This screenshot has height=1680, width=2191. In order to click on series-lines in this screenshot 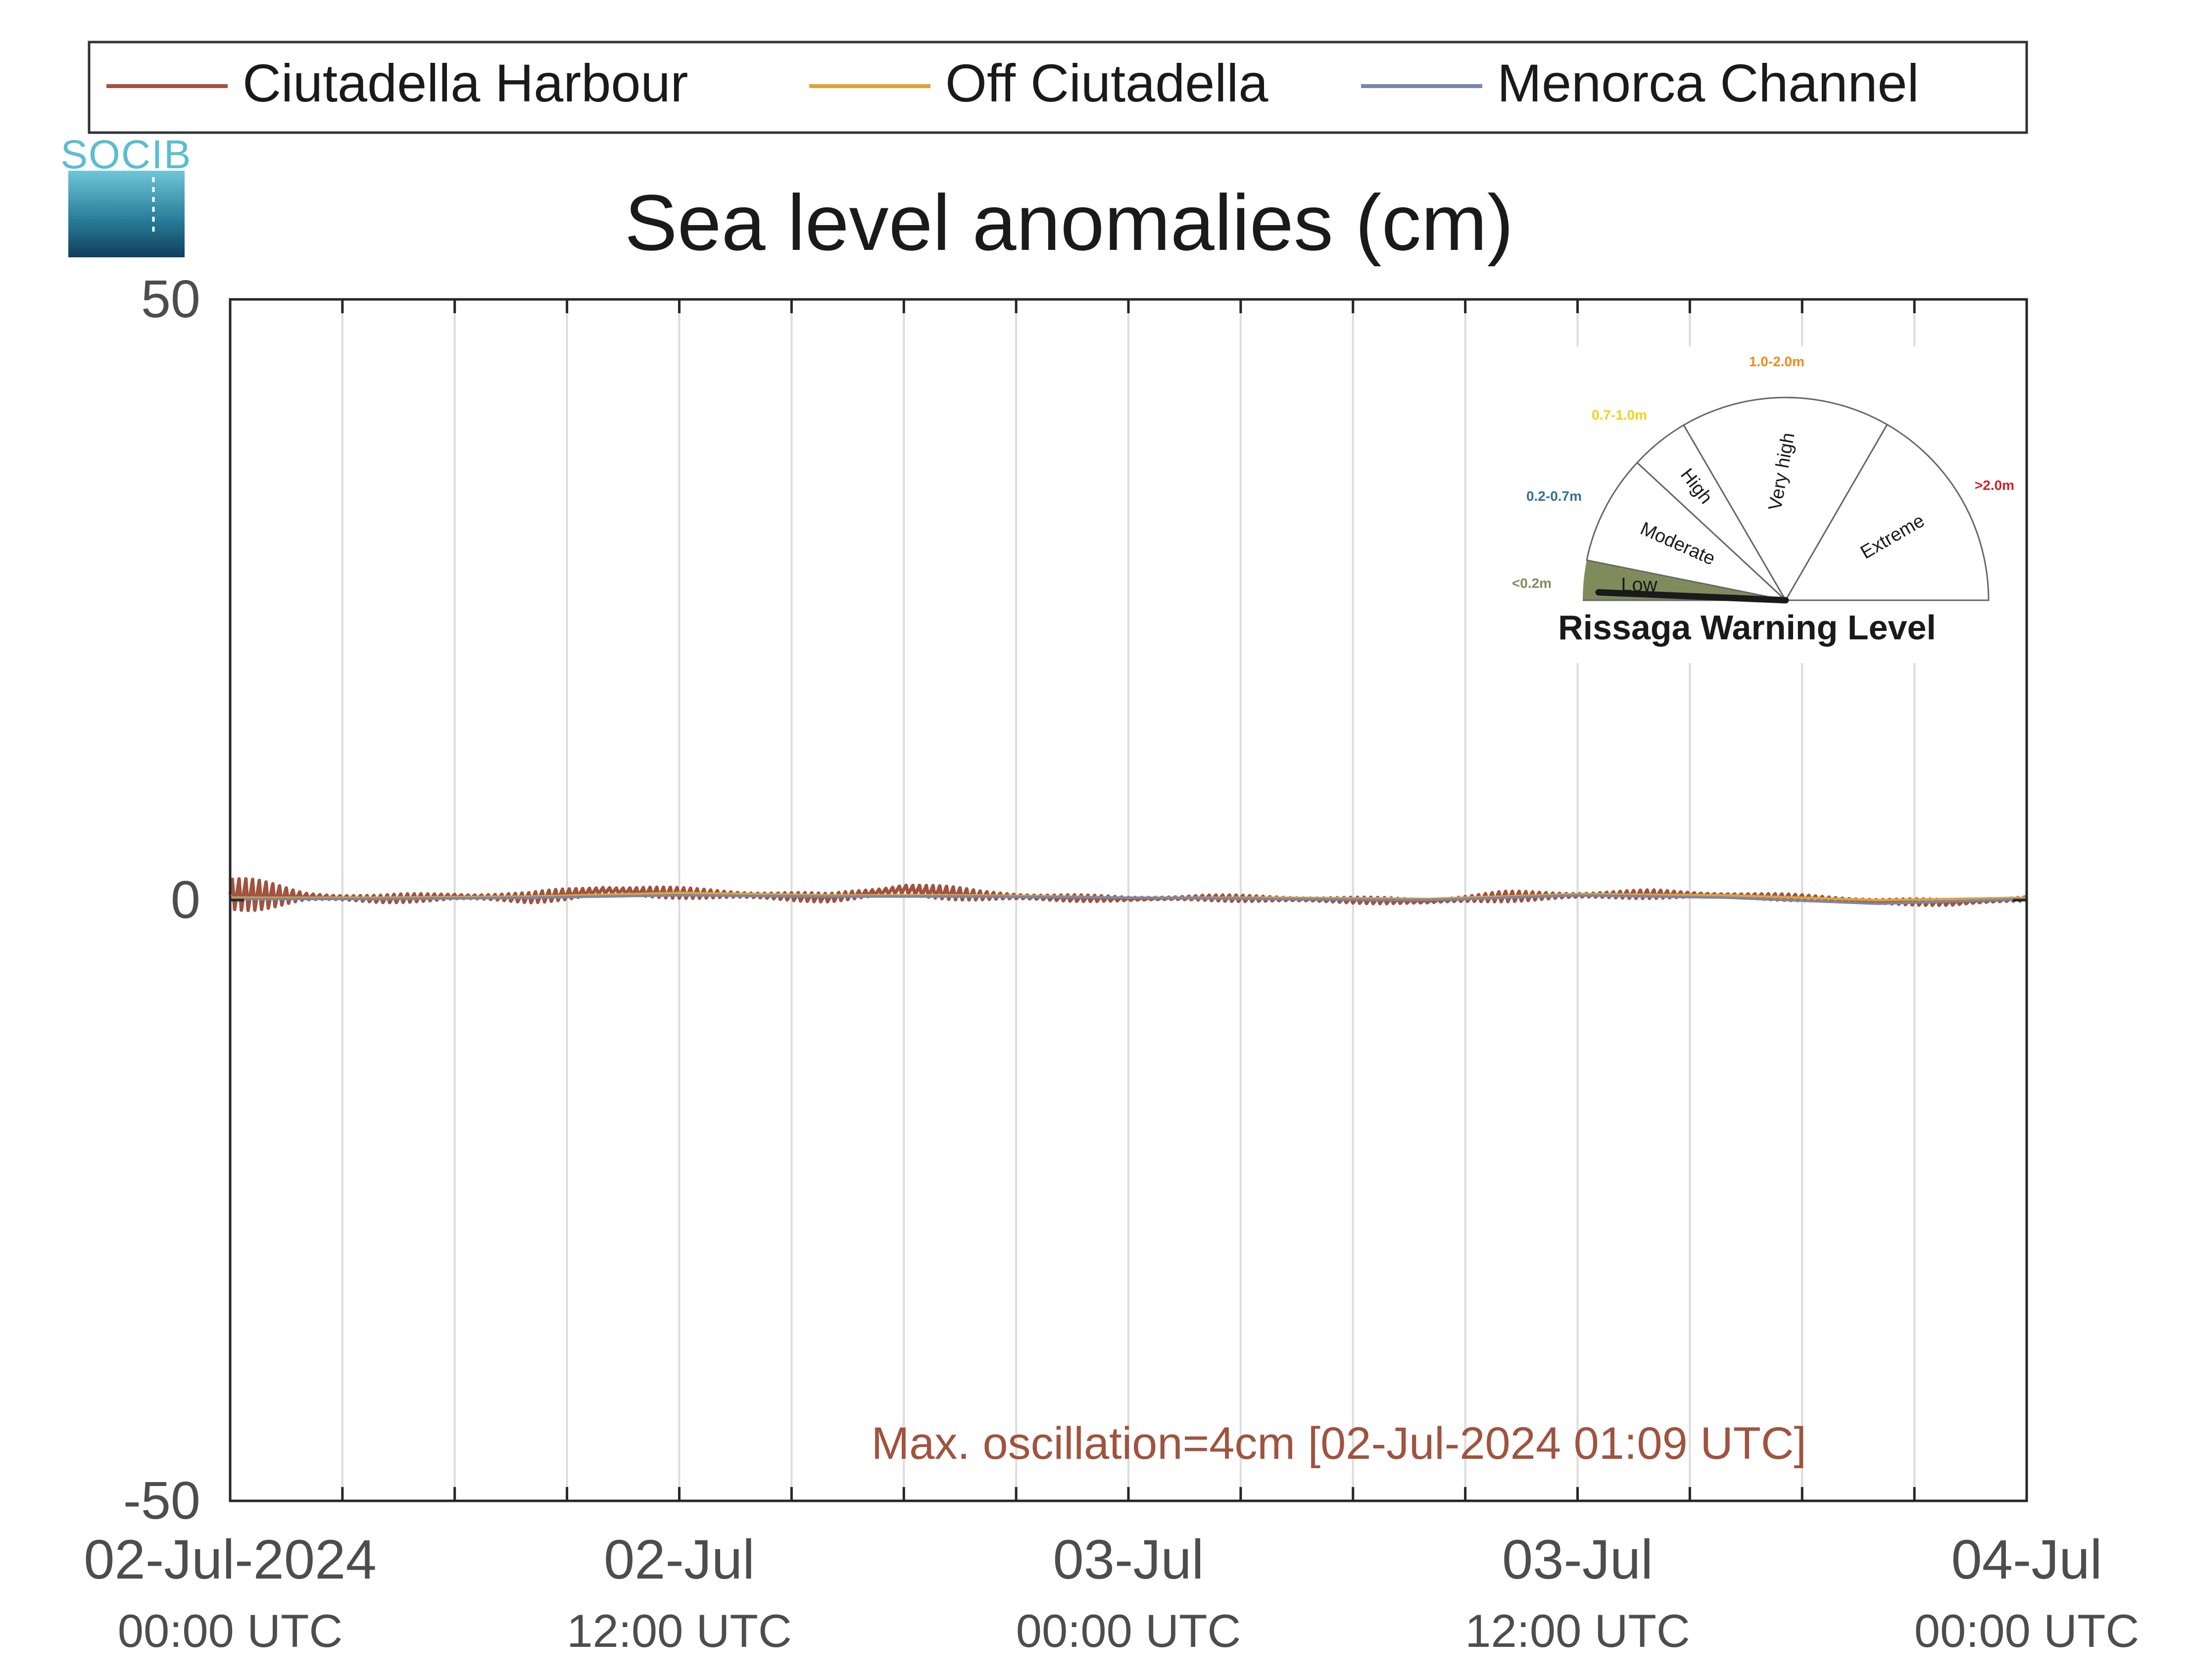, I will do `click(1128, 895)`.